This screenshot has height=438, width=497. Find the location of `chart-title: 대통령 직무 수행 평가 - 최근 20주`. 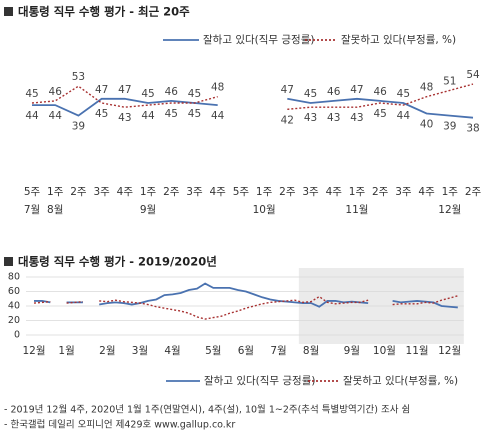

chart-title: 대통령 직무 수행 평가 - 최근 20주 is located at coordinates (104, 12).